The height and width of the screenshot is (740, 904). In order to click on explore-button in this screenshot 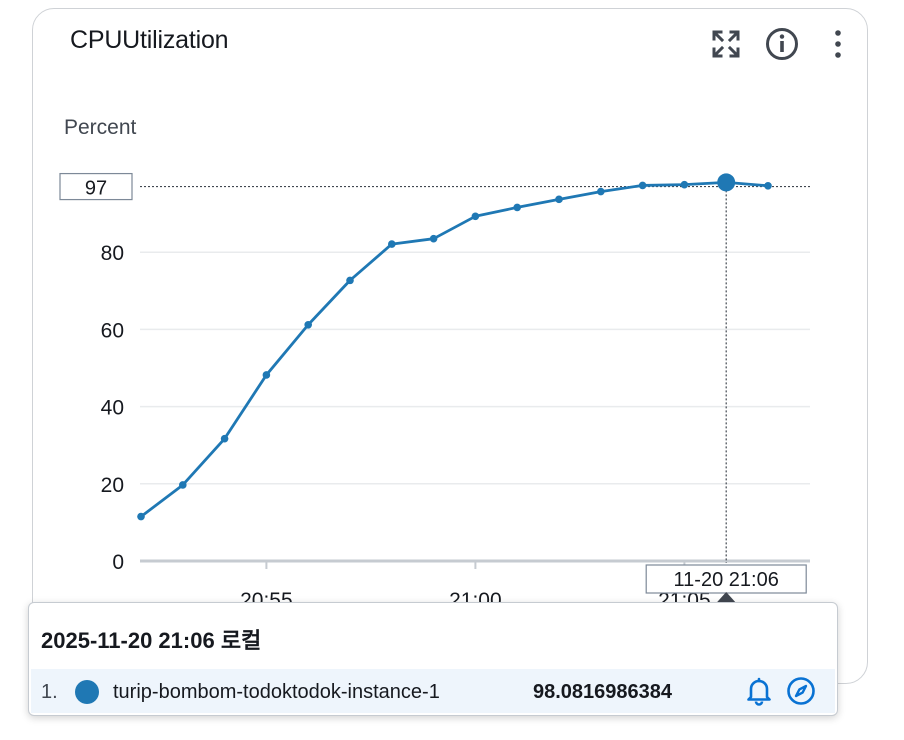, I will do `click(801, 691)`.